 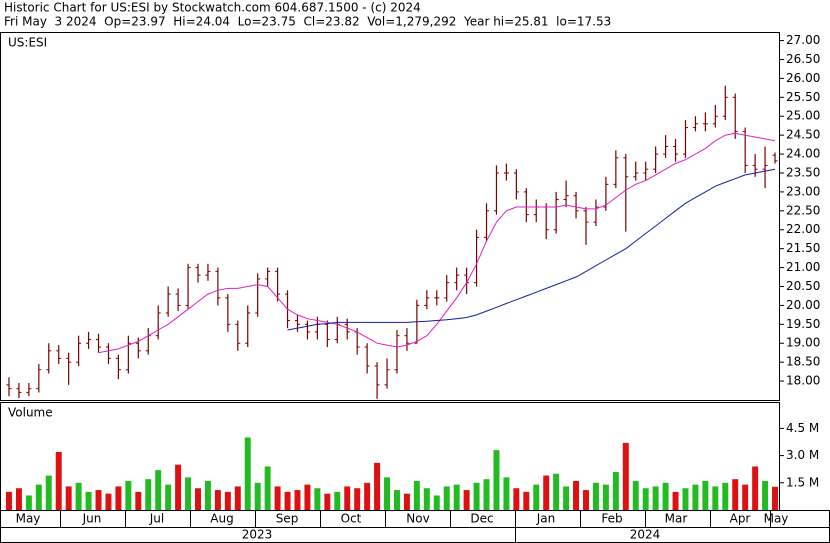 What do you see at coordinates (803, 78) in the screenshot?
I see `y-tick-label: 26.00` at bounding box center [803, 78].